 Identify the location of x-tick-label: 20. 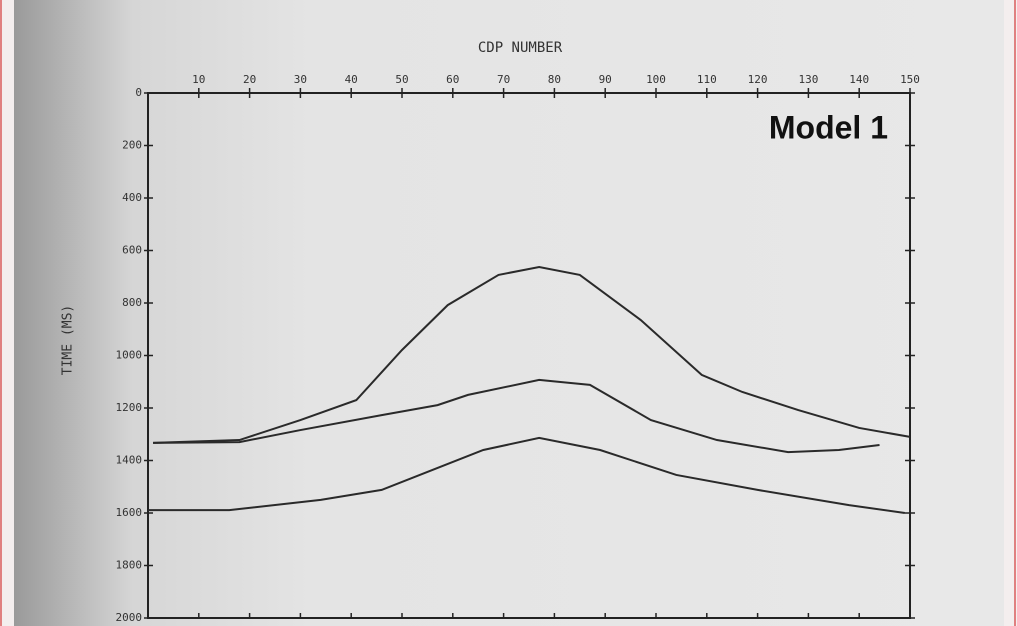
(249, 79).